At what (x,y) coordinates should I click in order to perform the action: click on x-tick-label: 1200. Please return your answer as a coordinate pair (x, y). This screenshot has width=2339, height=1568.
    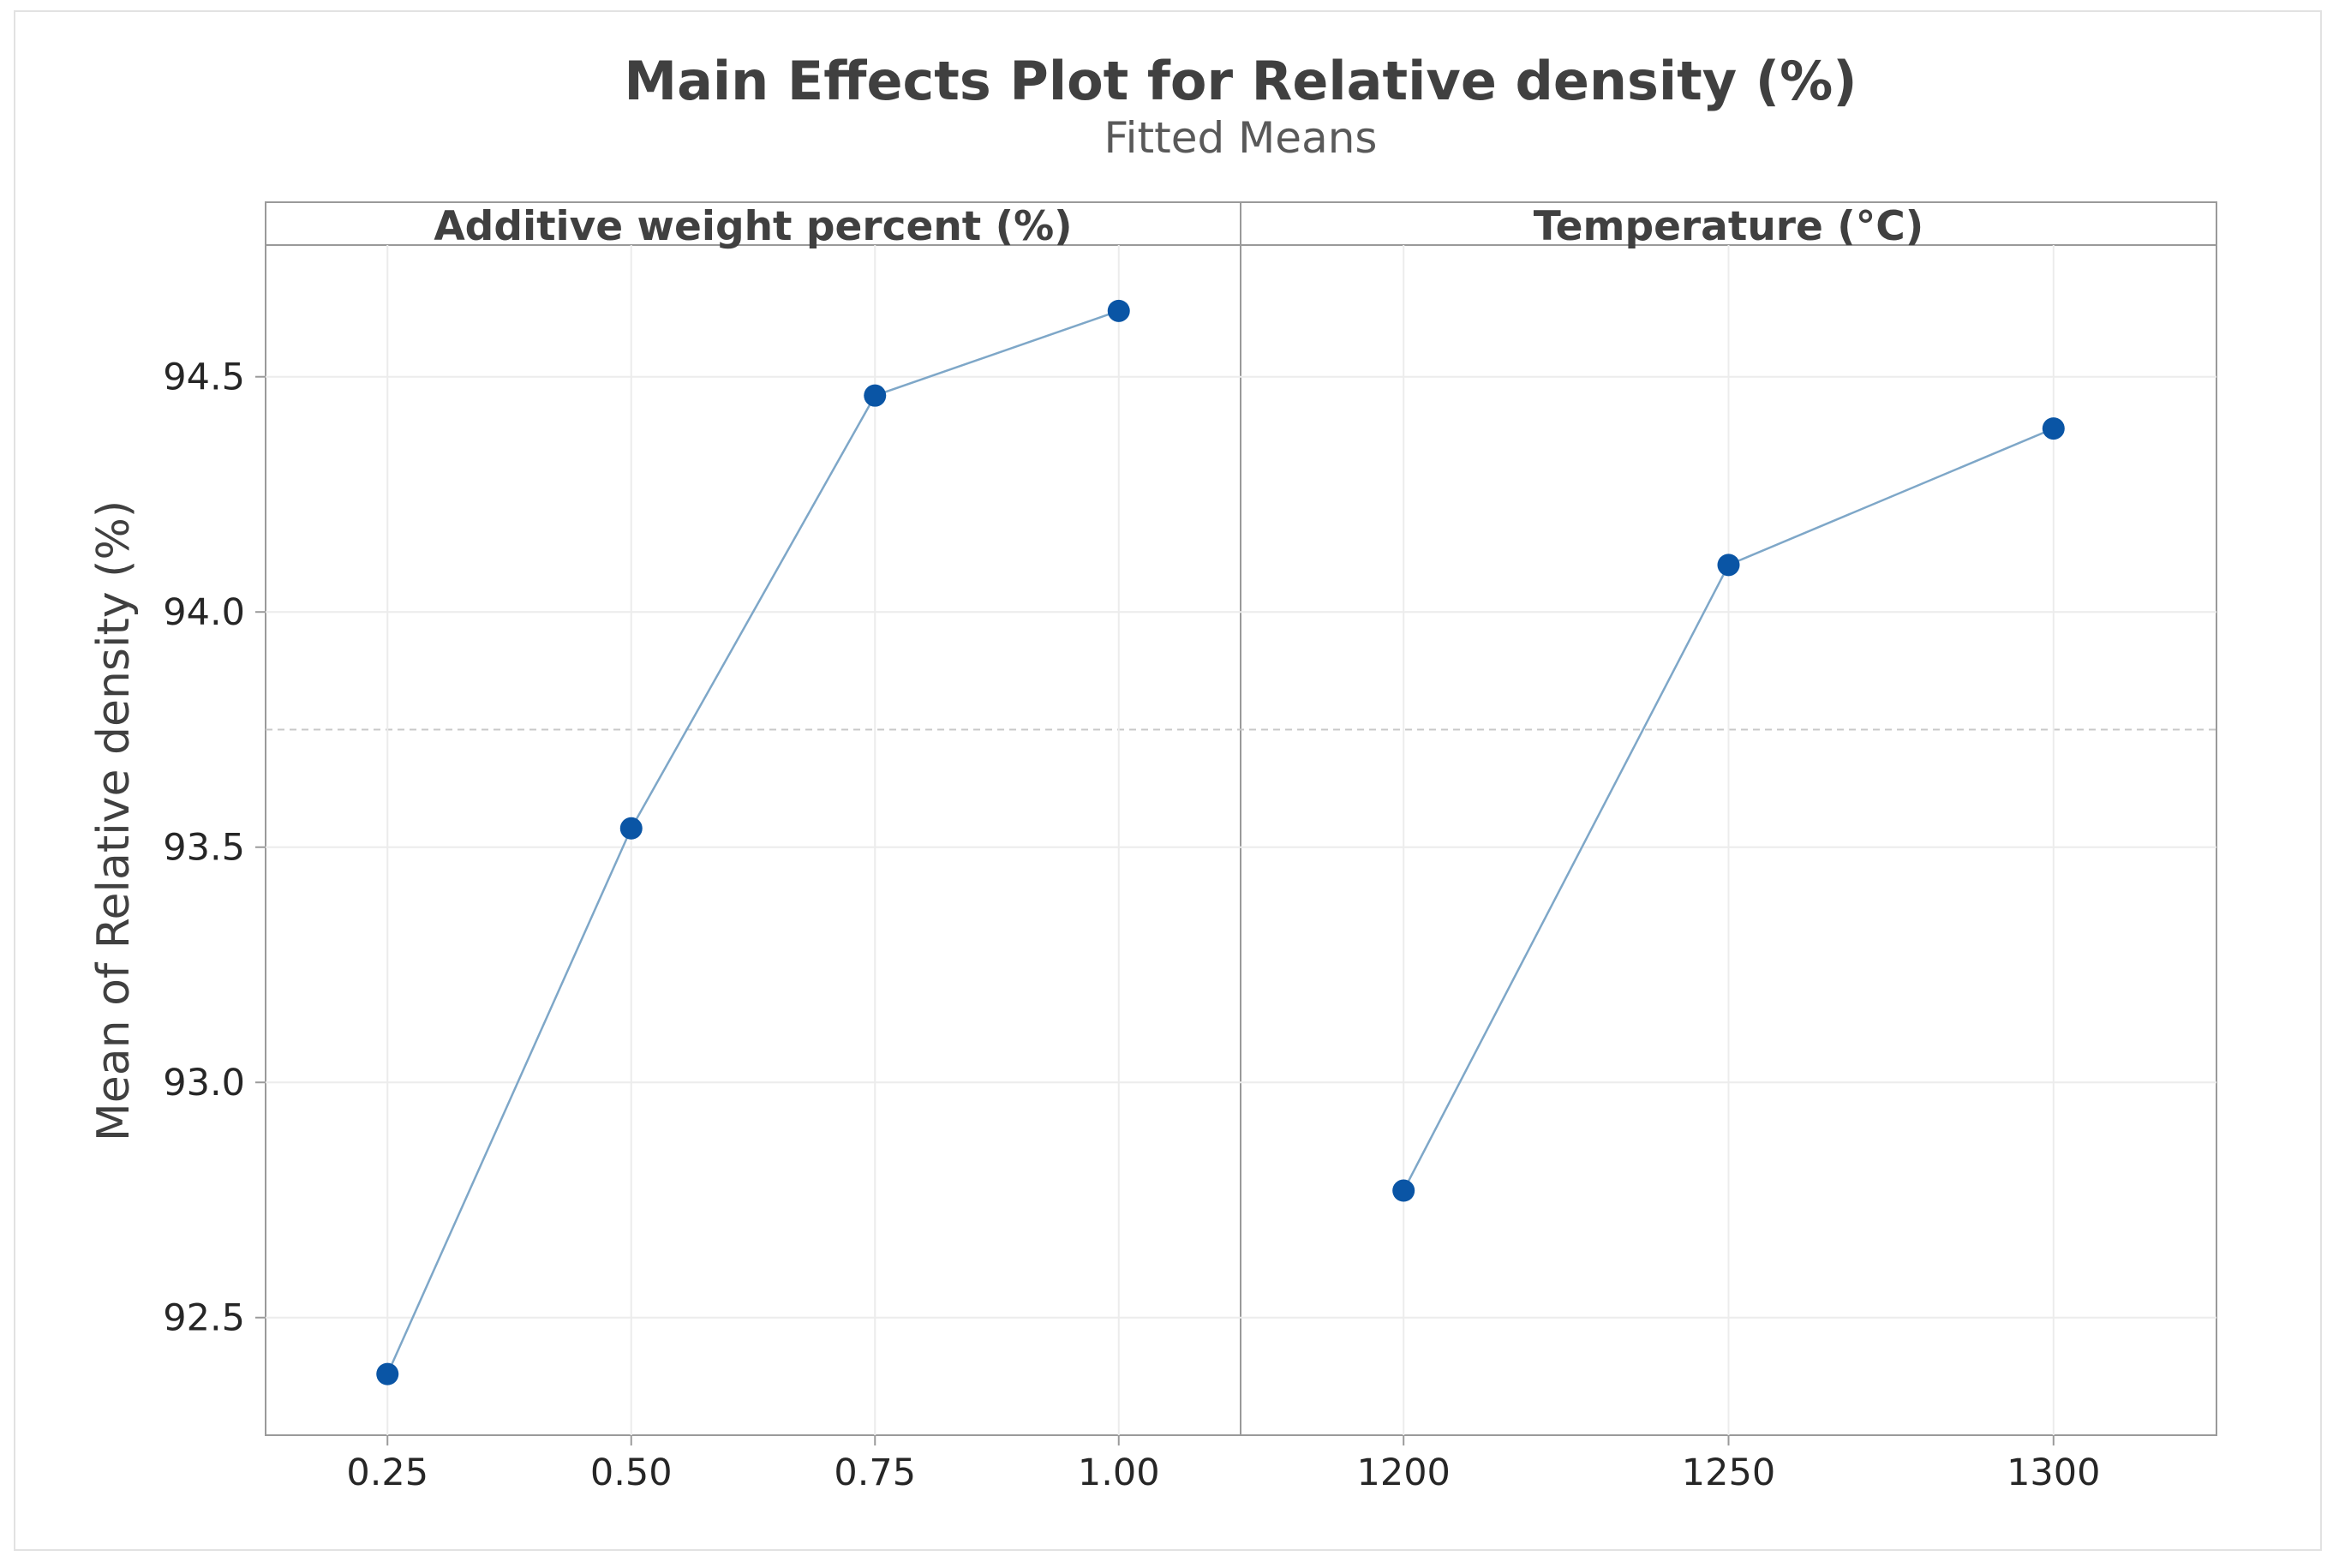
    Looking at the image, I should click on (1403, 1472).